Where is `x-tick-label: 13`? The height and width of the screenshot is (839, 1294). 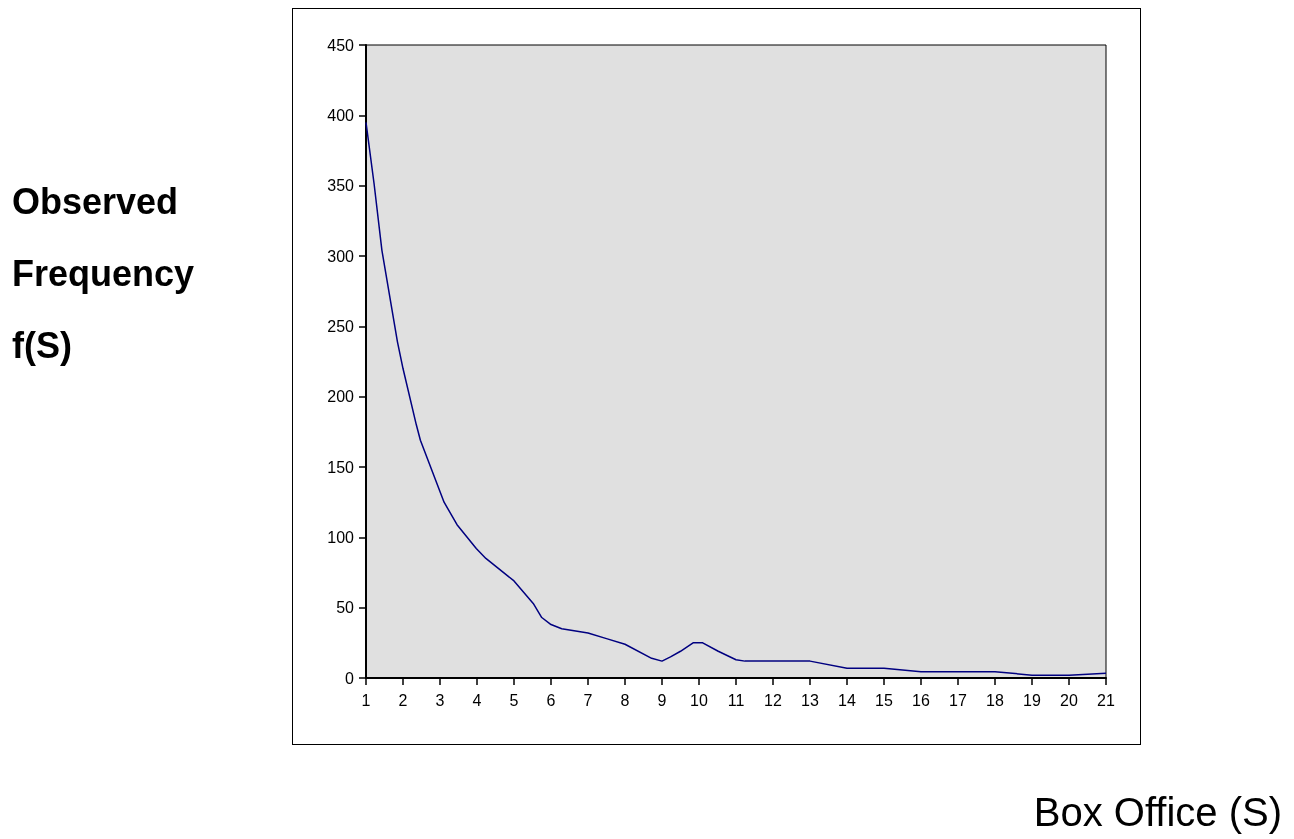 x-tick-label: 13 is located at coordinates (810, 700).